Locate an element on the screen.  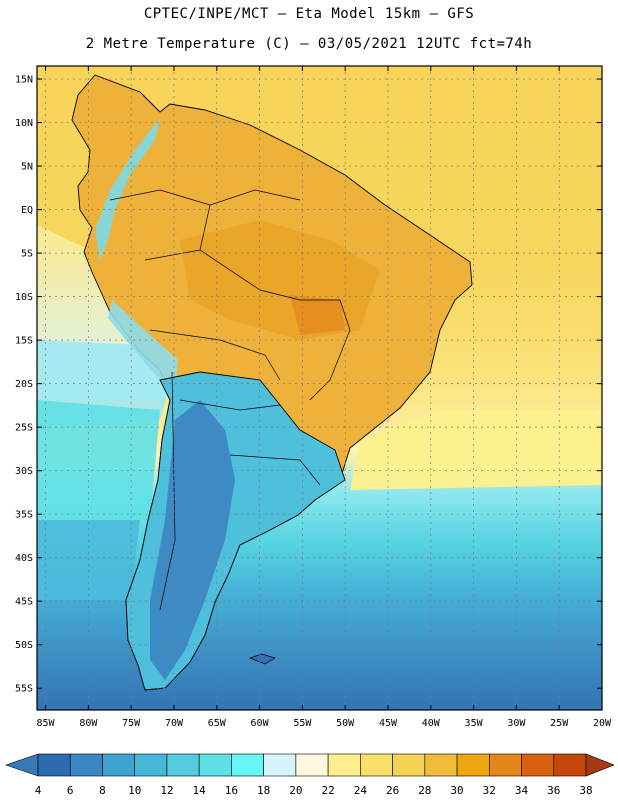
lon-label: 20W is located at coordinates (602, 723).